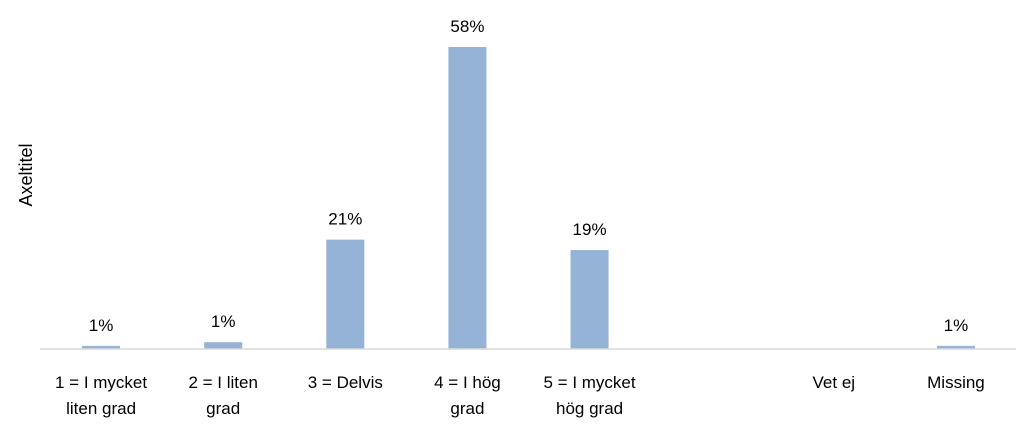 This screenshot has height=425, width=1016. What do you see at coordinates (101, 395) in the screenshot?
I see `x-tick-label-1: 1 = I mycket liten grad` at bounding box center [101, 395].